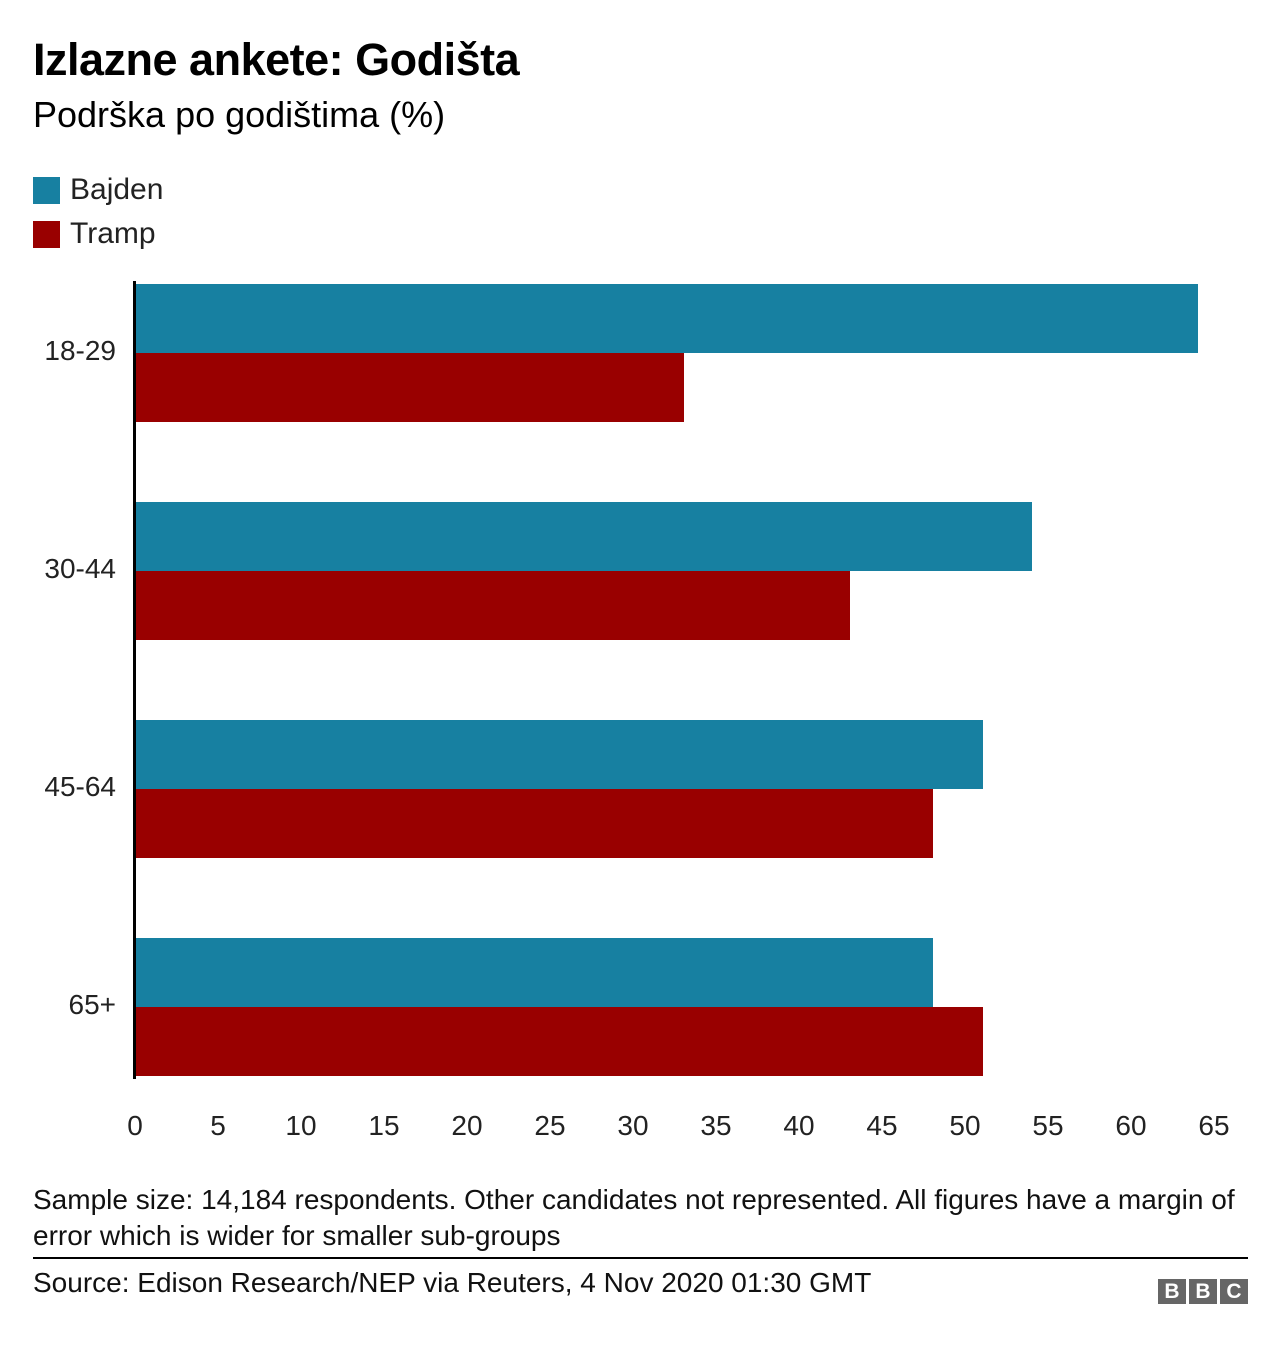 The height and width of the screenshot is (1346, 1280). What do you see at coordinates (80, 568) in the screenshot?
I see `category-label: 30-44` at bounding box center [80, 568].